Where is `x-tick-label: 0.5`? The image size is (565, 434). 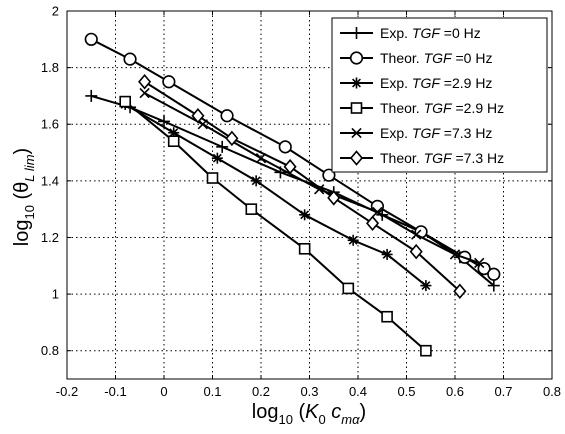 x-tick-label: 0.5 is located at coordinates (406, 391).